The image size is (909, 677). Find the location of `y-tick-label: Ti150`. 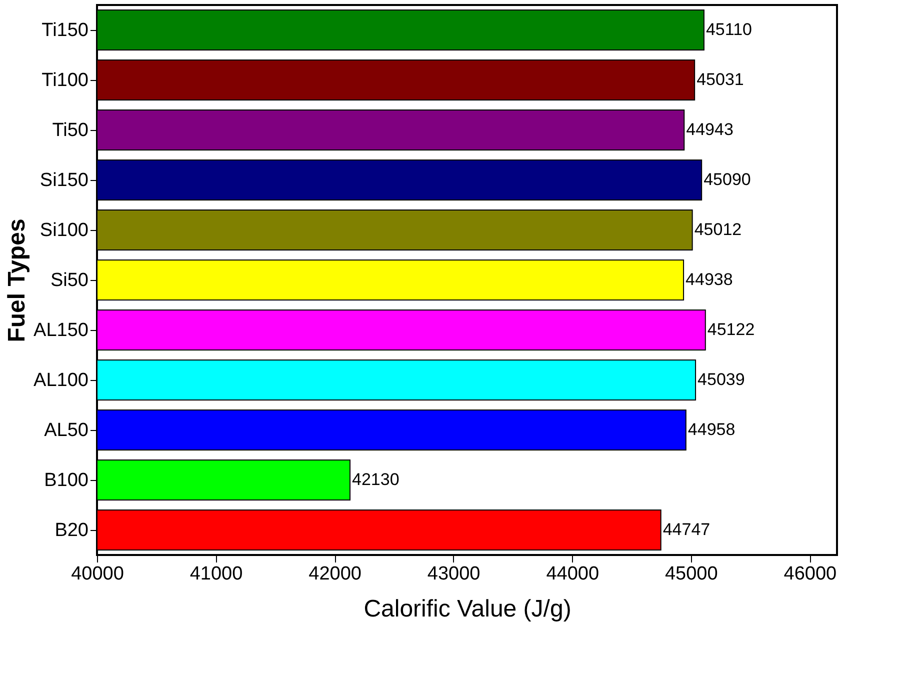

y-tick-label: Ti150 is located at coordinates (65, 30).